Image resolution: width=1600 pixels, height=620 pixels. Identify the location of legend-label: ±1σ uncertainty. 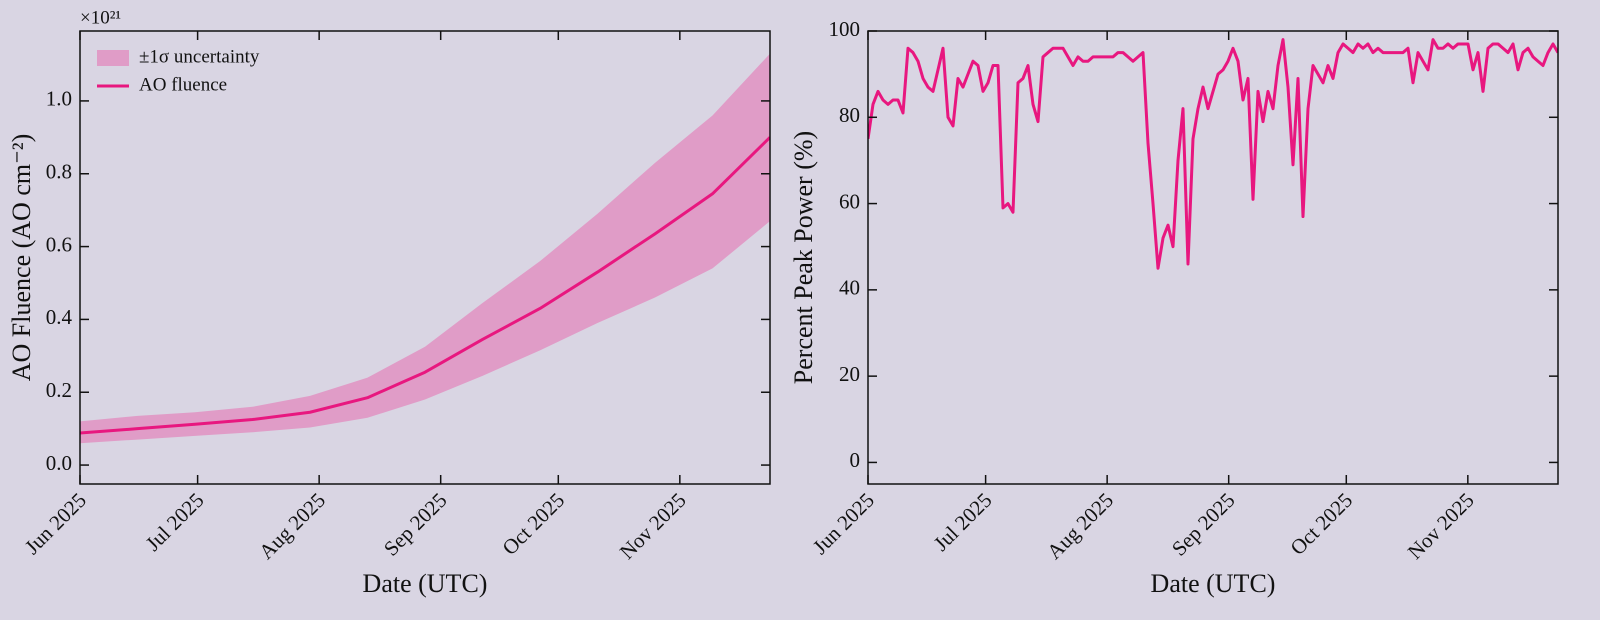
(199, 56).